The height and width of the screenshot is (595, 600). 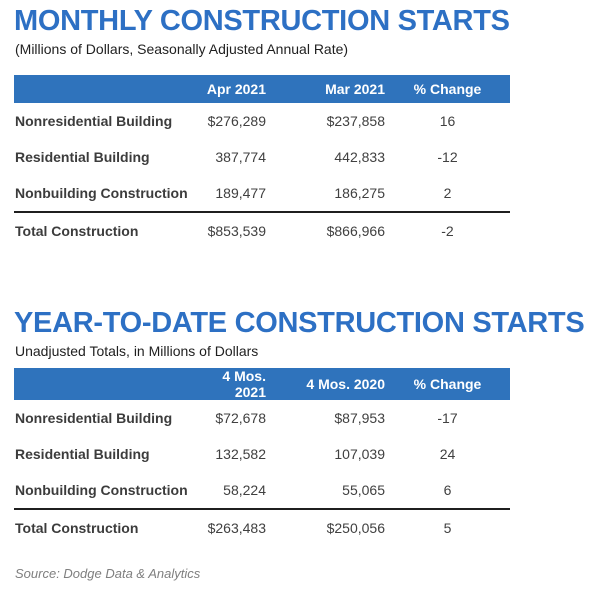 I want to click on table-row-total: Total Construction $853,539 $866,966 -2, so click(x=262, y=230).